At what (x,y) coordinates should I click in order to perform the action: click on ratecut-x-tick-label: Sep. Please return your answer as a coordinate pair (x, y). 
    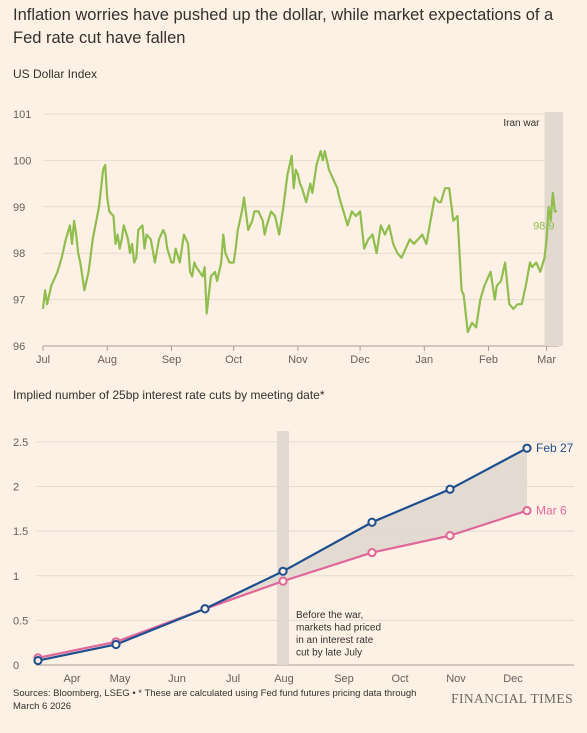
    Looking at the image, I should click on (344, 679).